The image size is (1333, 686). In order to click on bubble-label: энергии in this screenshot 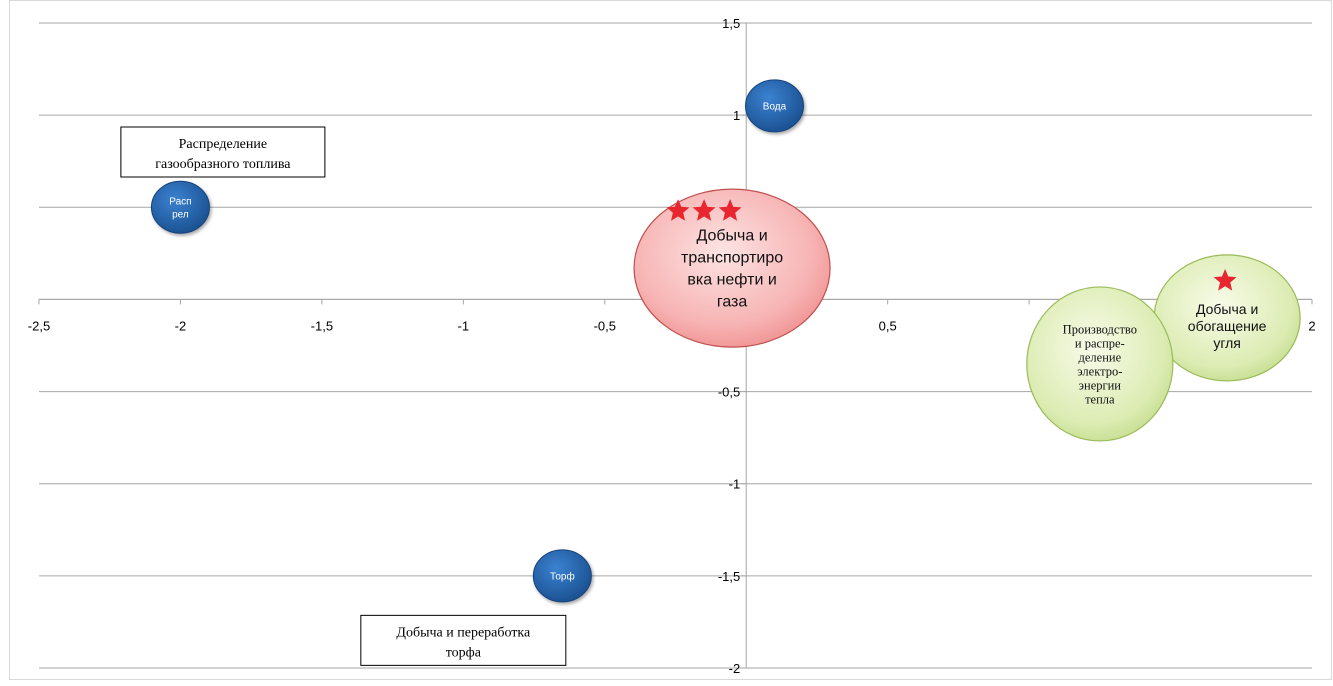, I will do `click(1100, 385)`.